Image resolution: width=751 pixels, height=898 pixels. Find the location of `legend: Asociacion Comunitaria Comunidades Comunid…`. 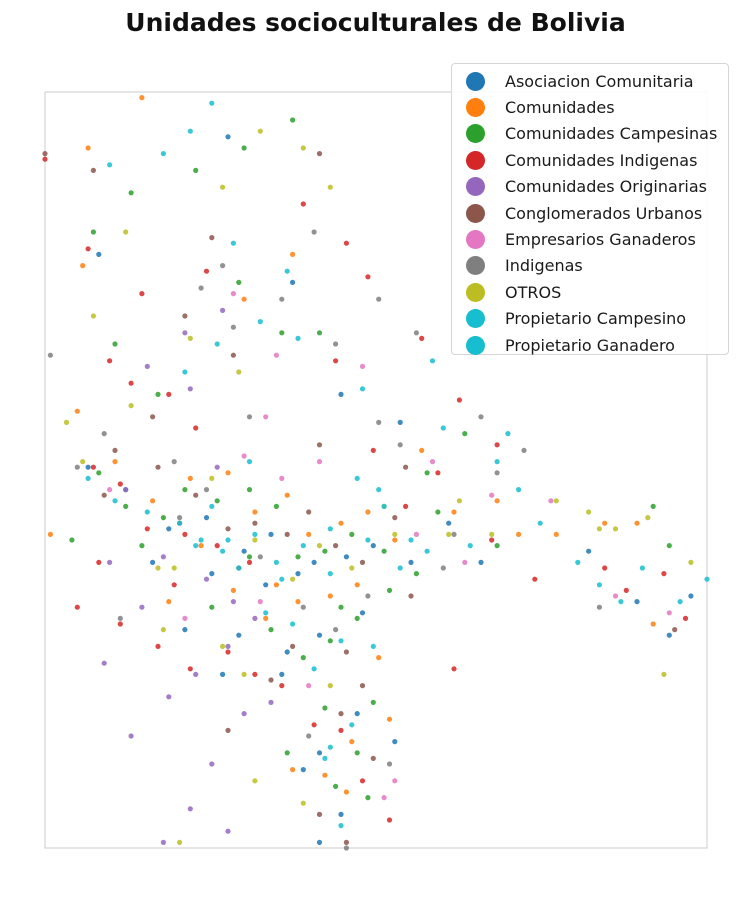

legend: Asociacion Comunitaria Comunidades Comunid… is located at coordinates (590, 209).